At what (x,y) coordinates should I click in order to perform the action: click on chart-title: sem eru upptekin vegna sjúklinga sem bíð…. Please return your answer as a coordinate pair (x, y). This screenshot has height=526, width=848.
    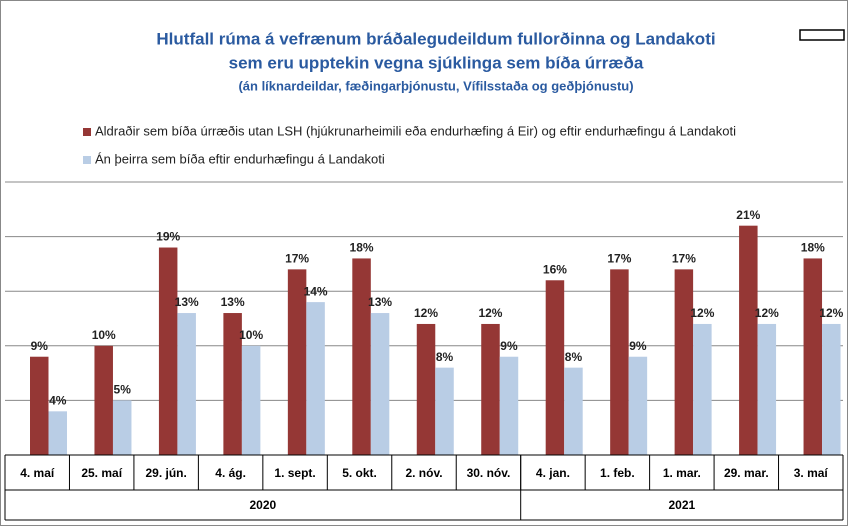
    Looking at the image, I should click on (436, 62).